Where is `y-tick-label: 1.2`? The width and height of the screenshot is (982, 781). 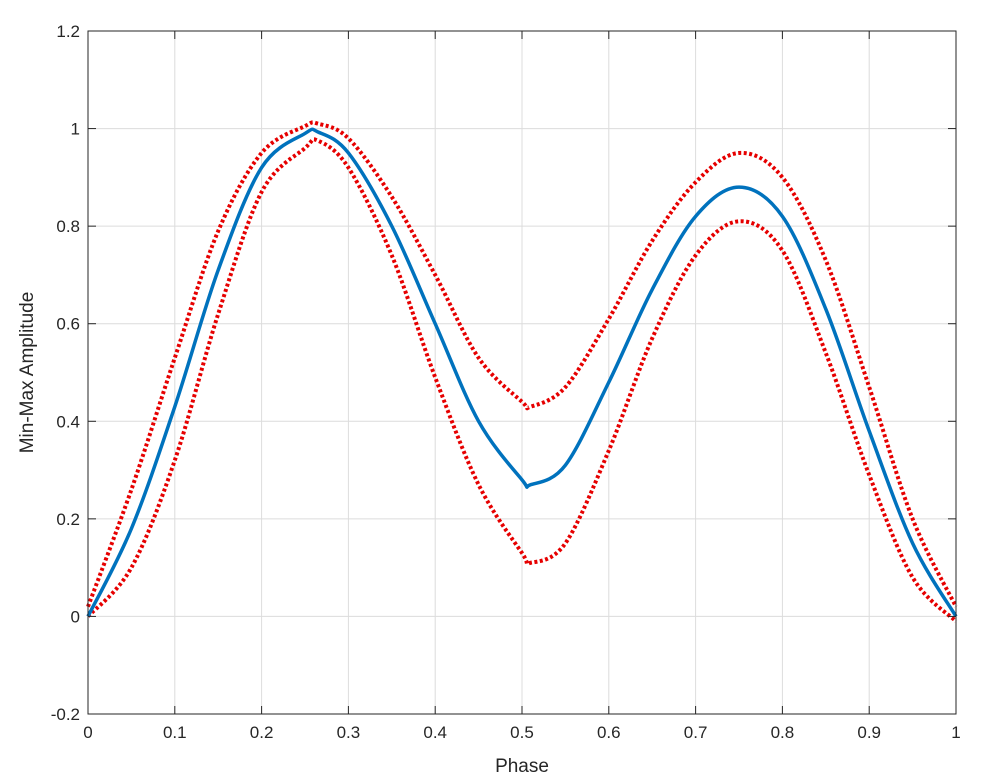
y-tick-label: 1.2 is located at coordinates (68, 31).